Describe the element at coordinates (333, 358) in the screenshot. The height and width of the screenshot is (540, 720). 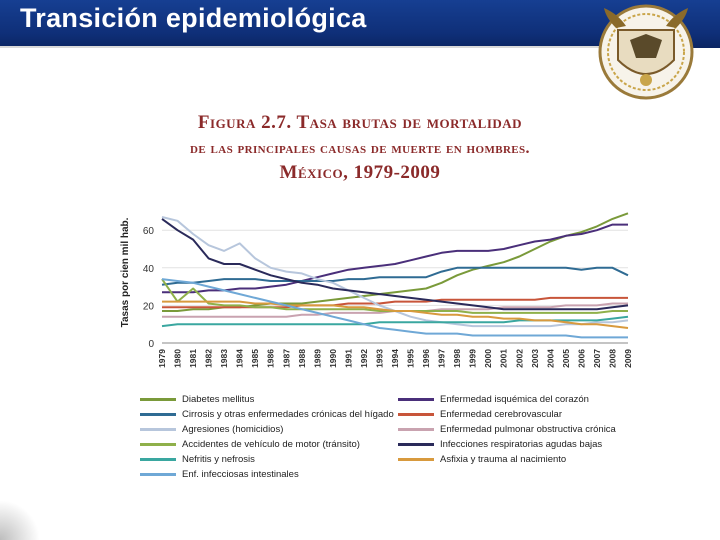
I see `x-tick-label: 1990` at that location.